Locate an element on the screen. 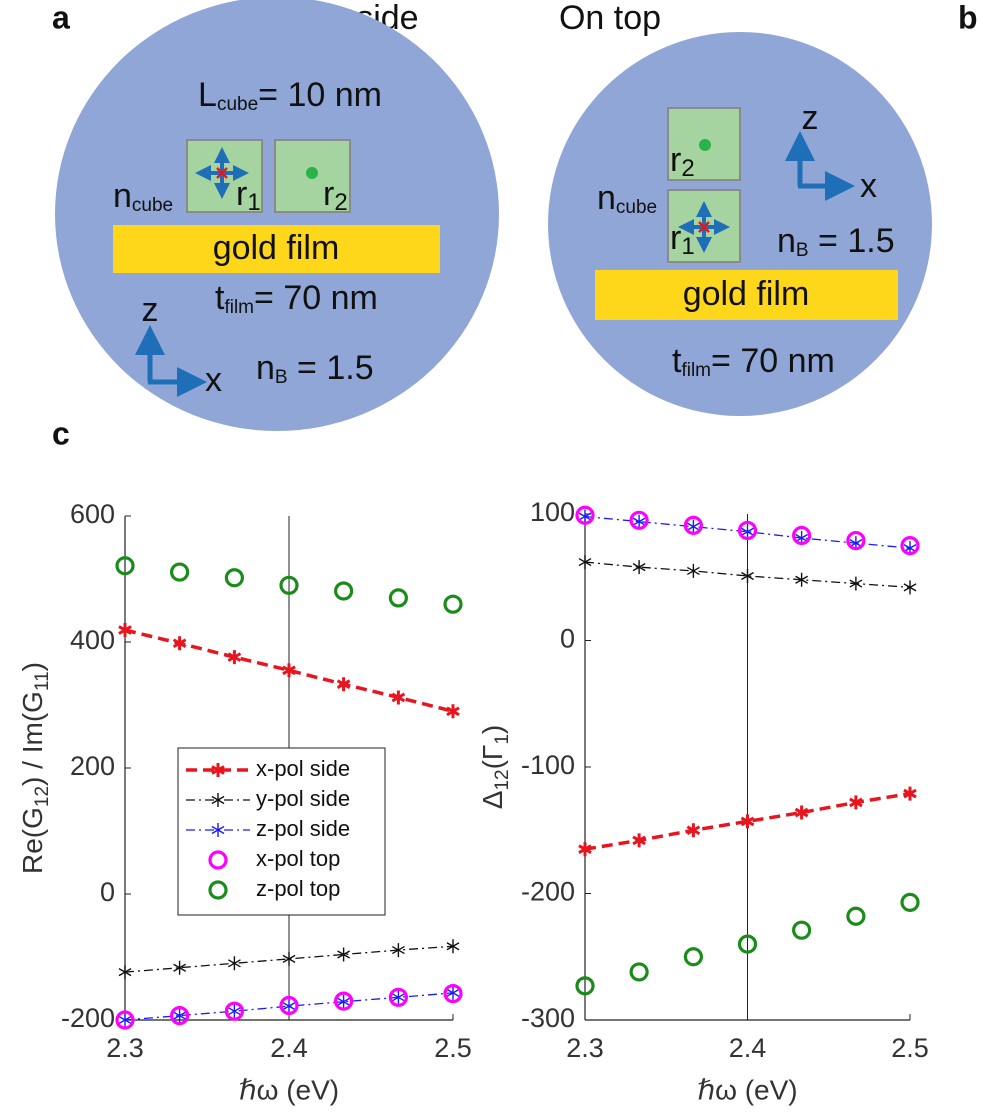 This screenshot has width=985, height=1112. dipole-source is located at coordinates (704, 227).